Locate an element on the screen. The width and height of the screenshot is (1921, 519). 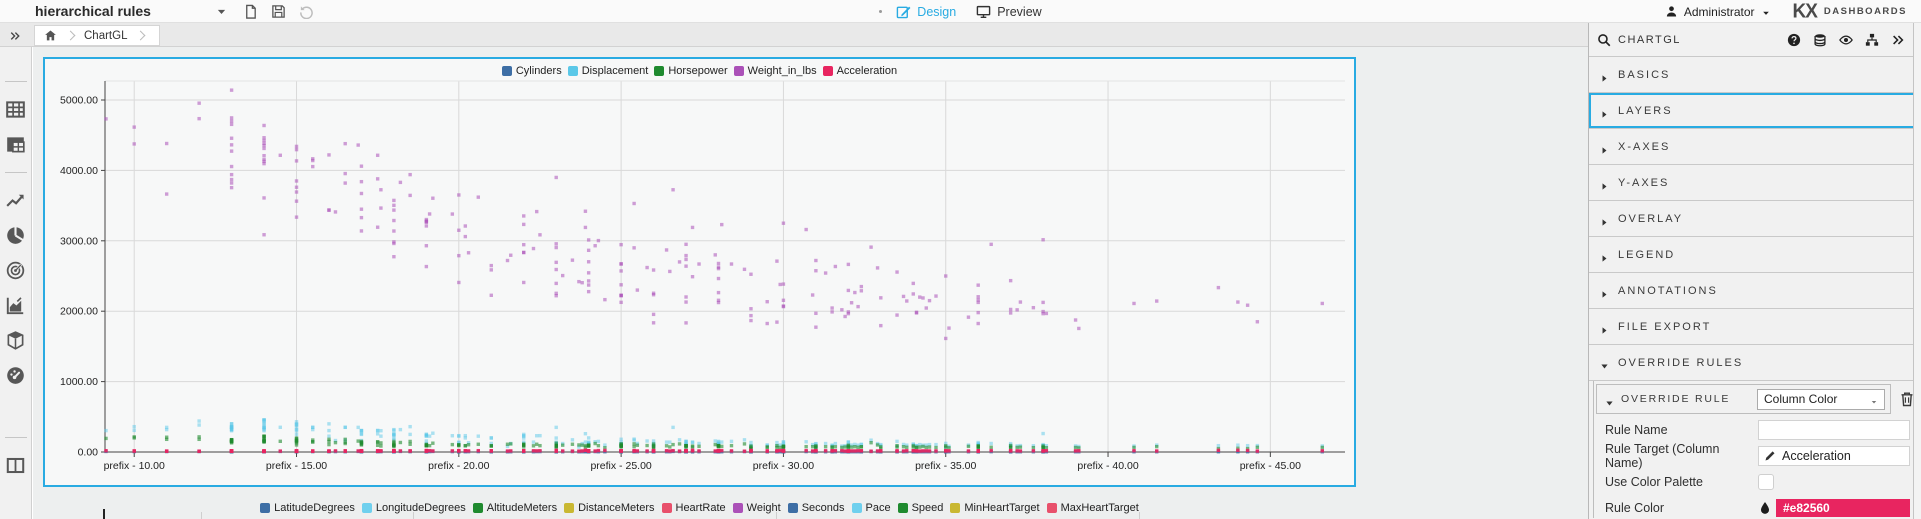
preview-label: Preview is located at coordinates (1019, 11).